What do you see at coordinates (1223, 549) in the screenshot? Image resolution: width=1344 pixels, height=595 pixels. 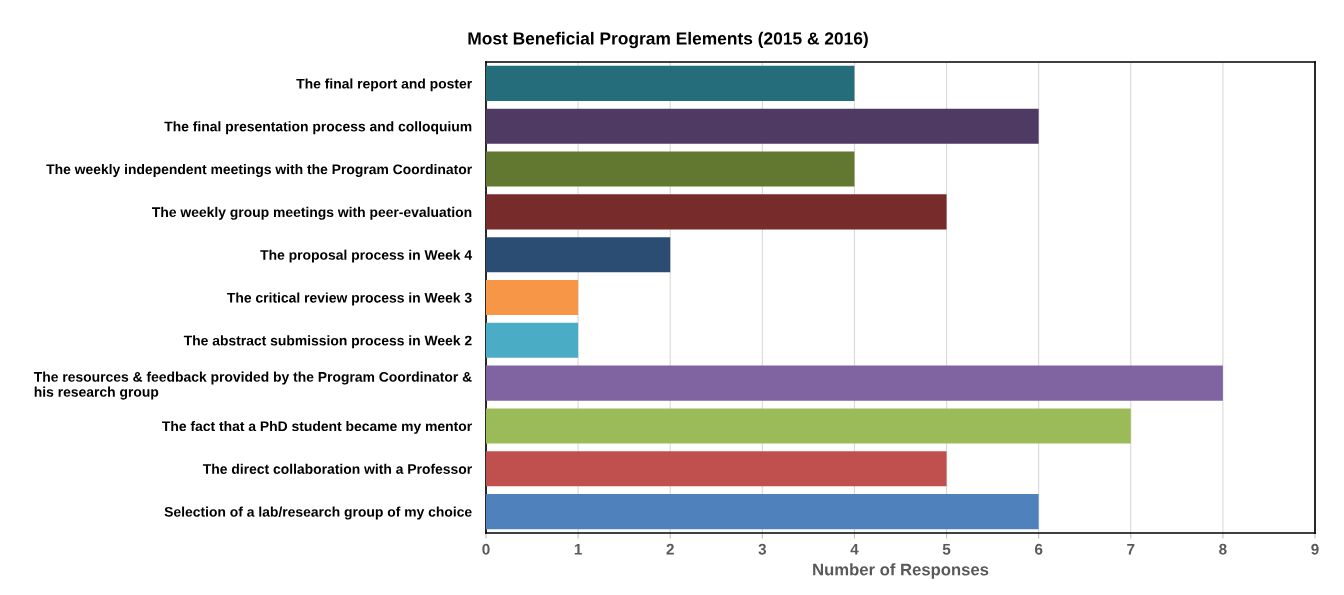 I see `x-tick-label: 8` at bounding box center [1223, 549].